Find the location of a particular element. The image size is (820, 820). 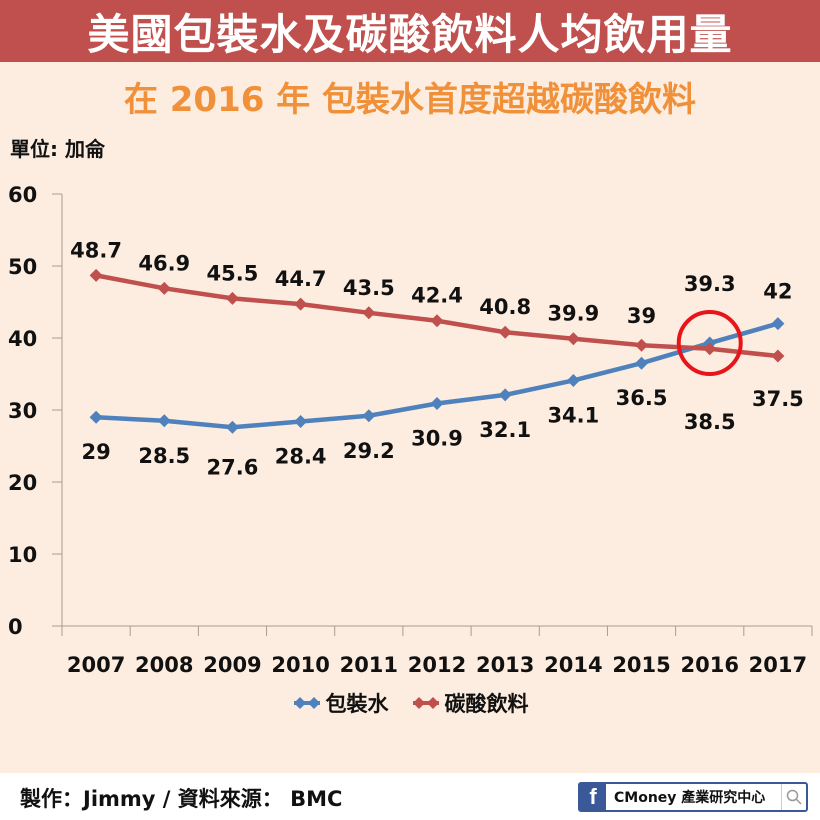

x-tick-label: 2011 is located at coordinates (369, 665).